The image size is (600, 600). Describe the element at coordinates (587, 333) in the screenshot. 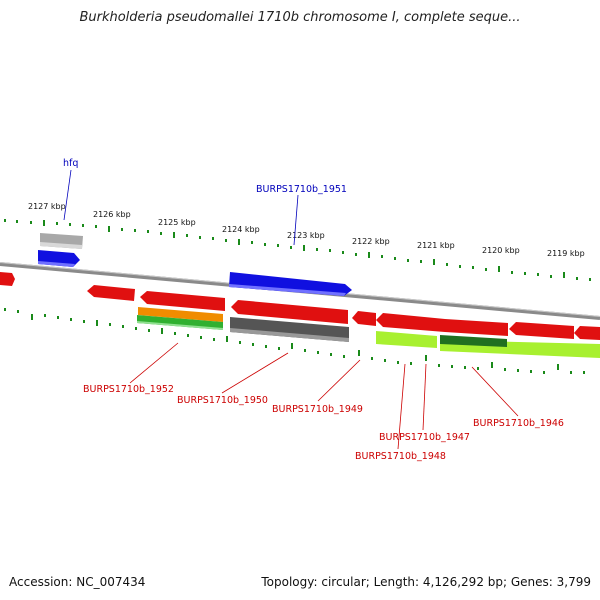

I see `gene-feature-red-edge` at that location.